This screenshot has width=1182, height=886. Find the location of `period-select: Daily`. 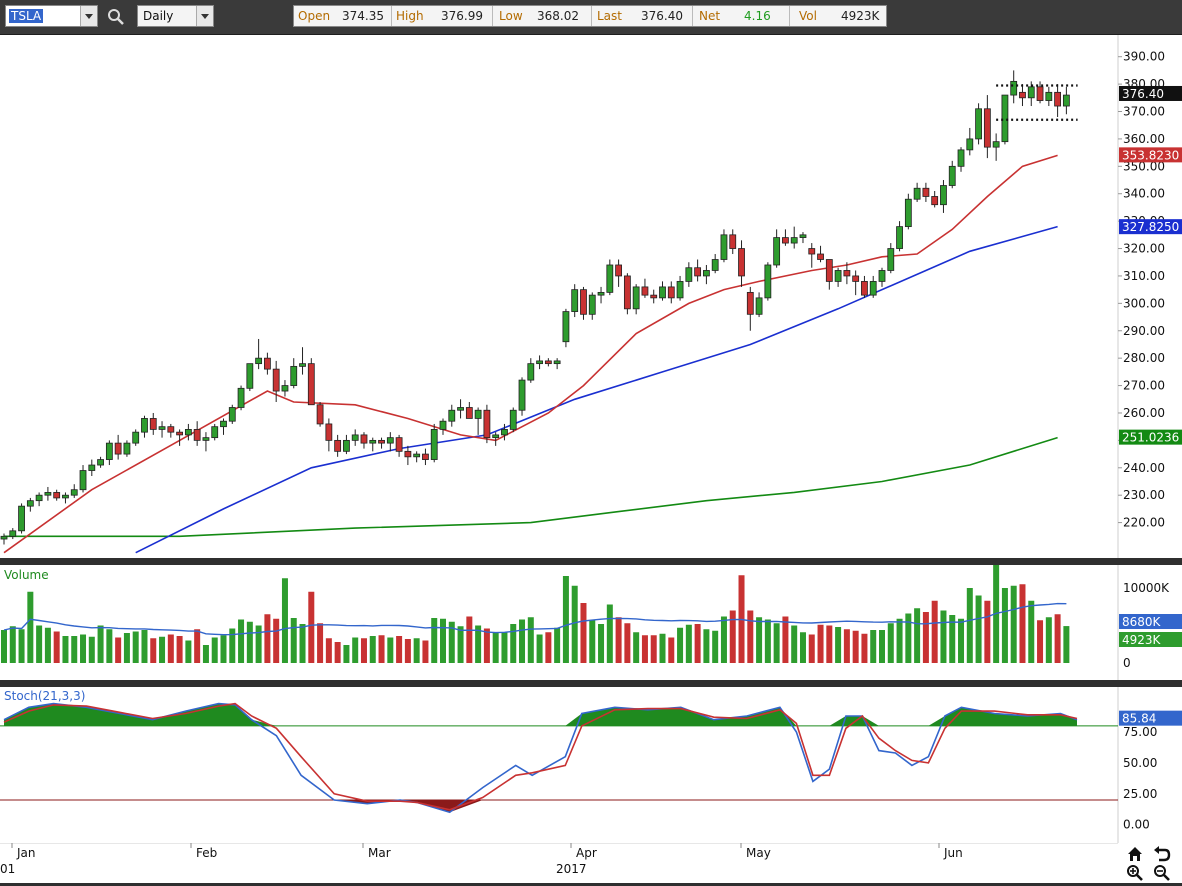

period-select: Daily is located at coordinates (175, 16).